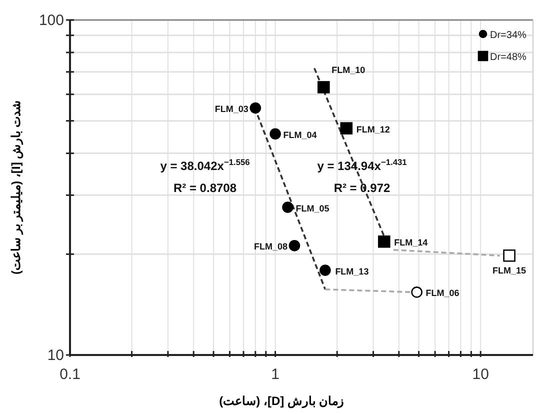 The image size is (537, 414). I want to click on x-tick-label: 10, so click(480, 374).